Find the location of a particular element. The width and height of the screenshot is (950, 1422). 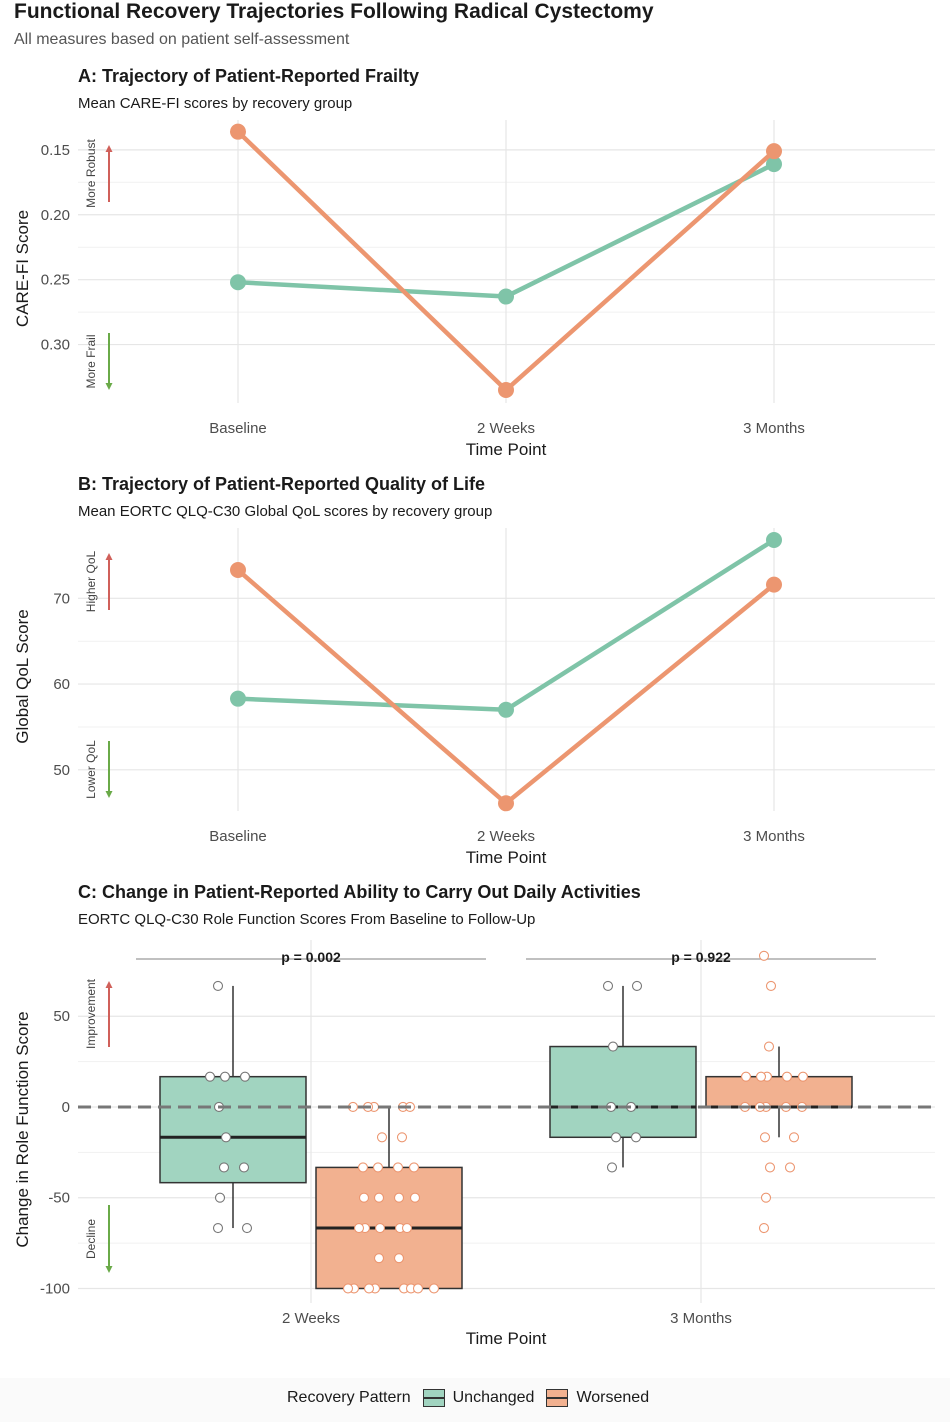

panel-b-point-worsened-baseline is located at coordinates (238, 570).